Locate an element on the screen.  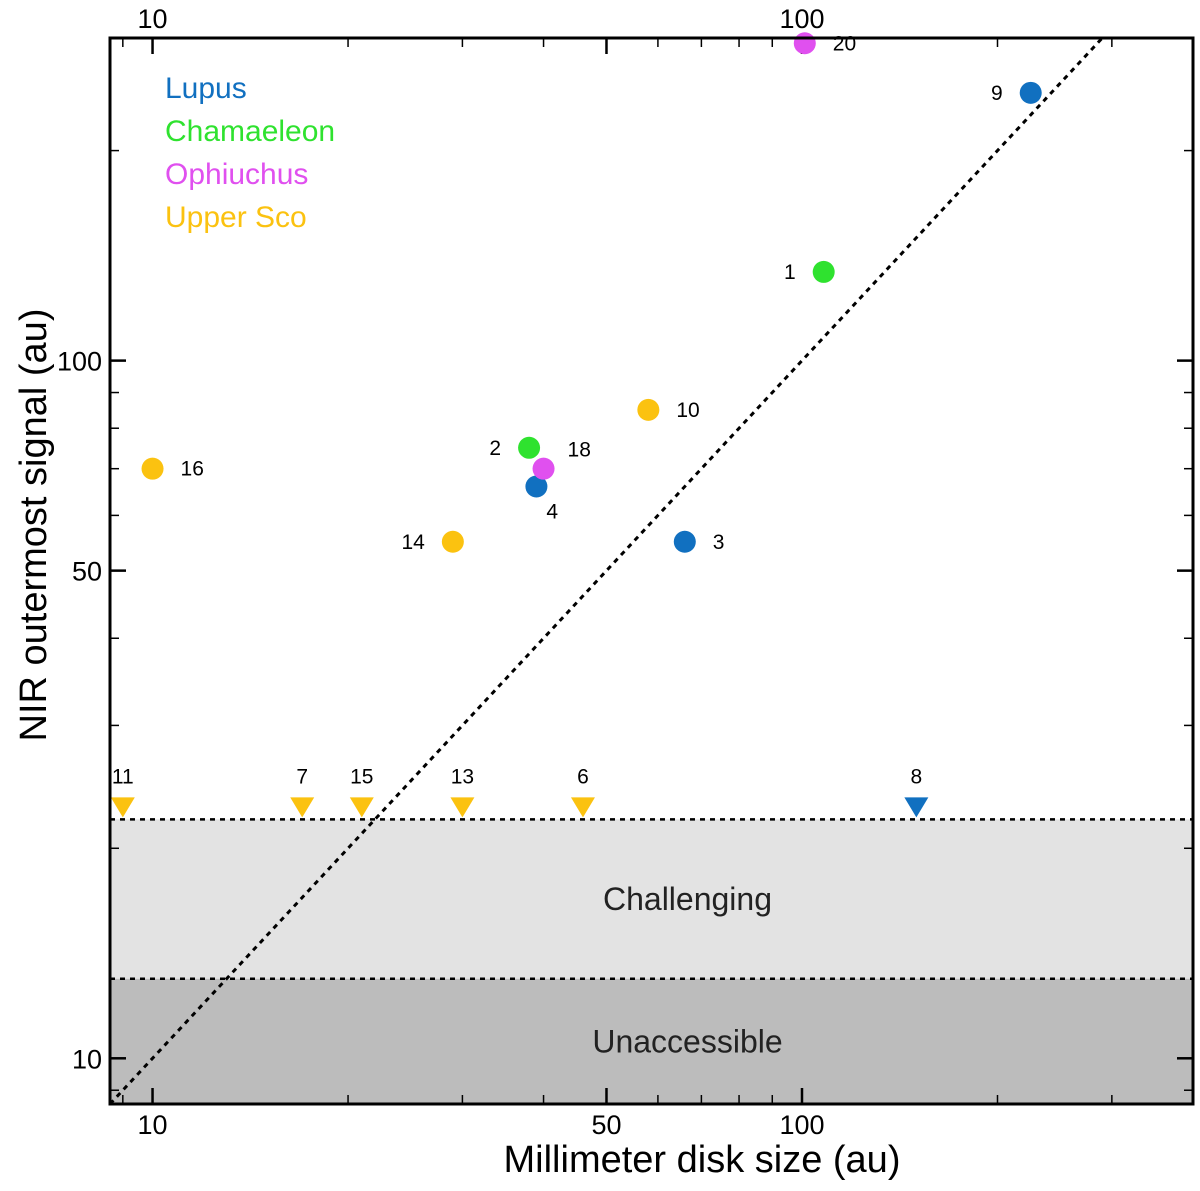
y-tick-label: 100 is located at coordinates (79, 362).